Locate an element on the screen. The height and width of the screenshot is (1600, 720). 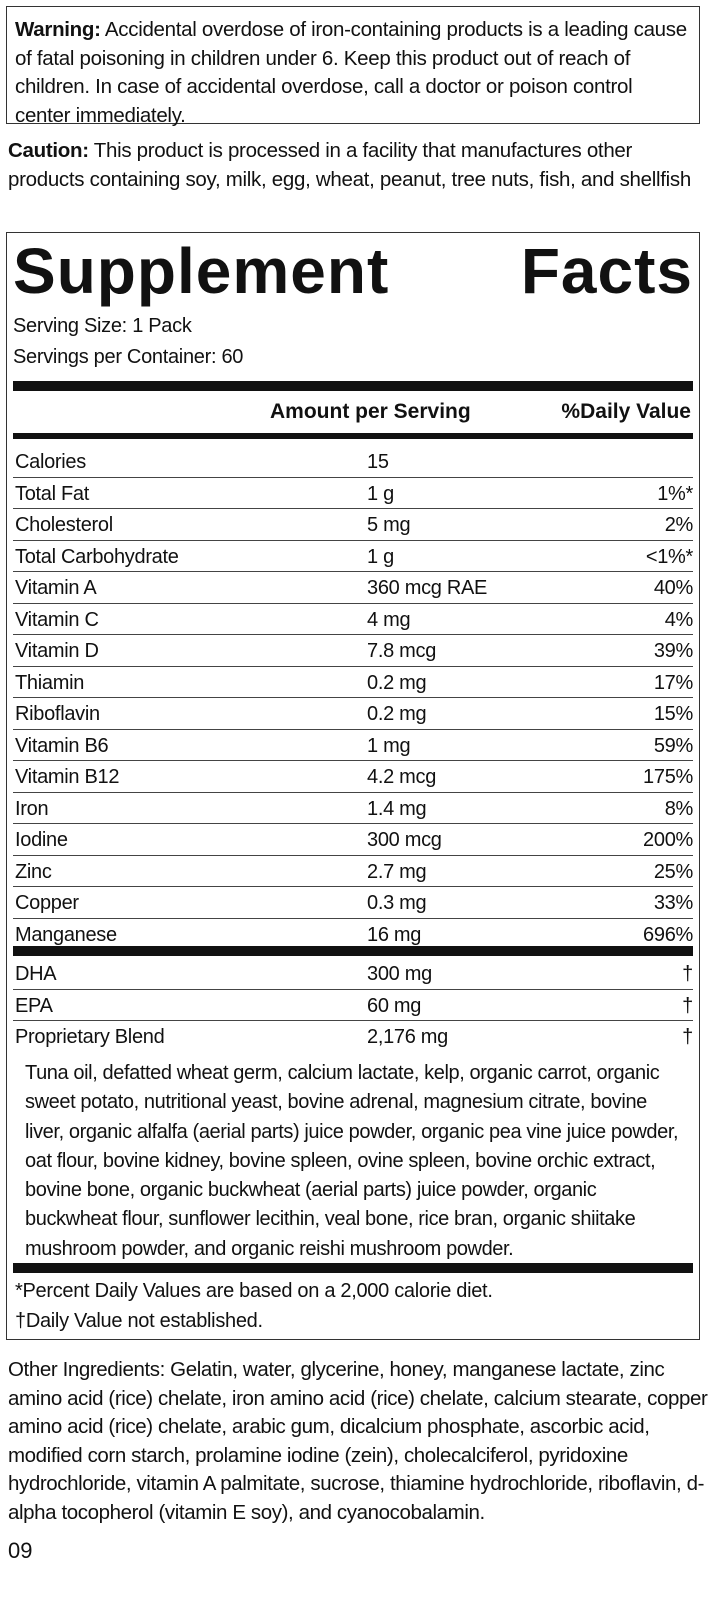
nutrient-amount: 15 is located at coordinates (378, 462).